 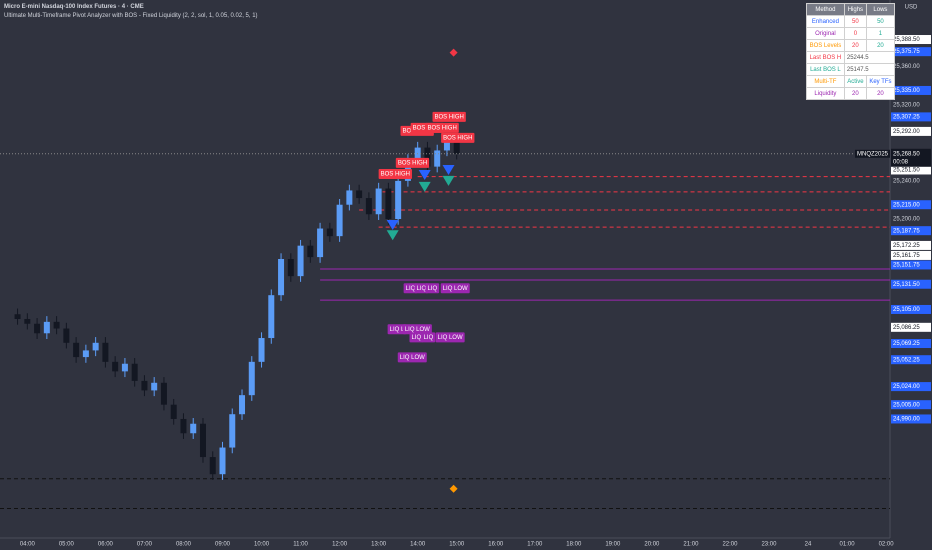 I want to click on table-cell: Original, so click(x=825, y=33).